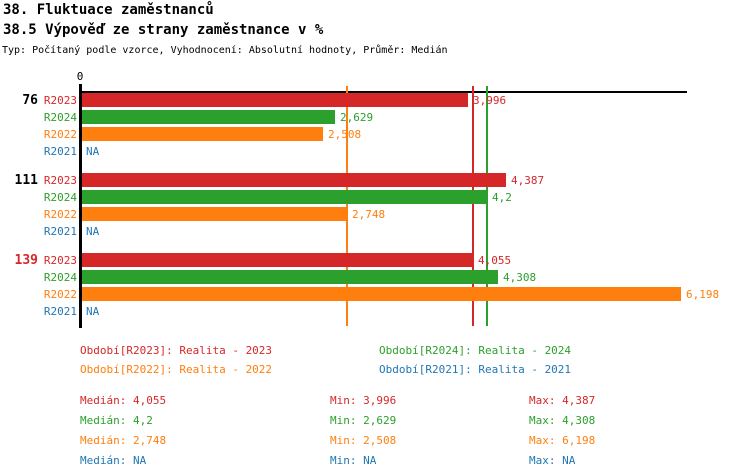 The width and height of the screenshot is (750, 476). What do you see at coordinates (381, 294) in the screenshot?
I see `bar-139-R2022` at bounding box center [381, 294].